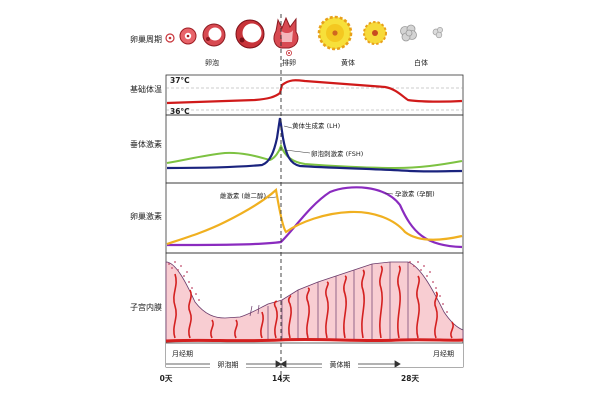  I want to click on day-label-14: 14天, so click(281, 378).